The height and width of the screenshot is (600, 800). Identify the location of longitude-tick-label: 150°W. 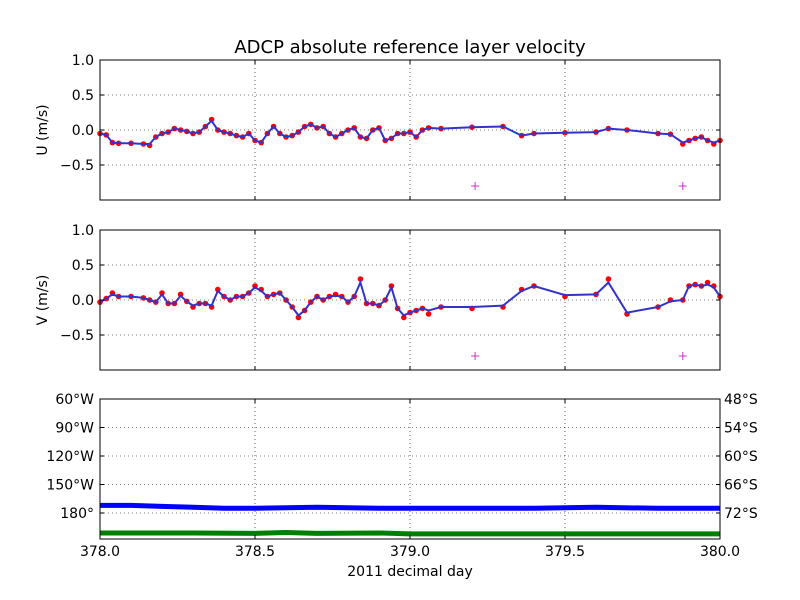
(70, 486).